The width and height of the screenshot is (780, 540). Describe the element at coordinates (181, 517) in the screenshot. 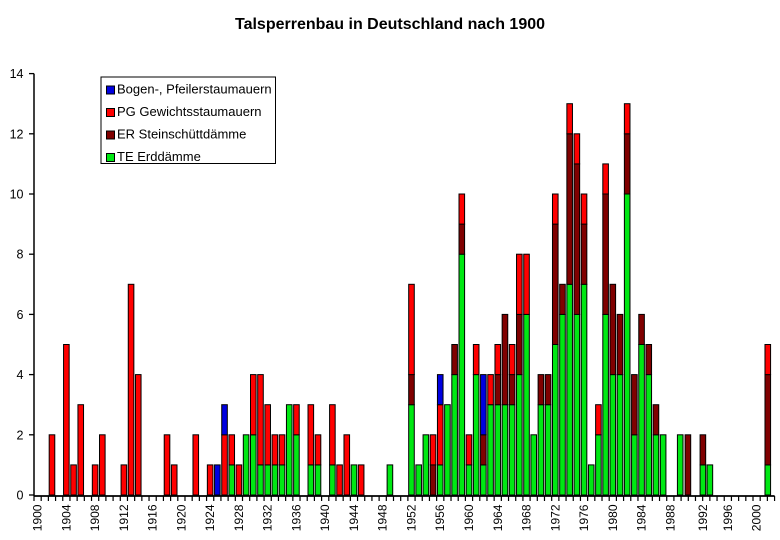

I see `svg-text: 1920` at that location.